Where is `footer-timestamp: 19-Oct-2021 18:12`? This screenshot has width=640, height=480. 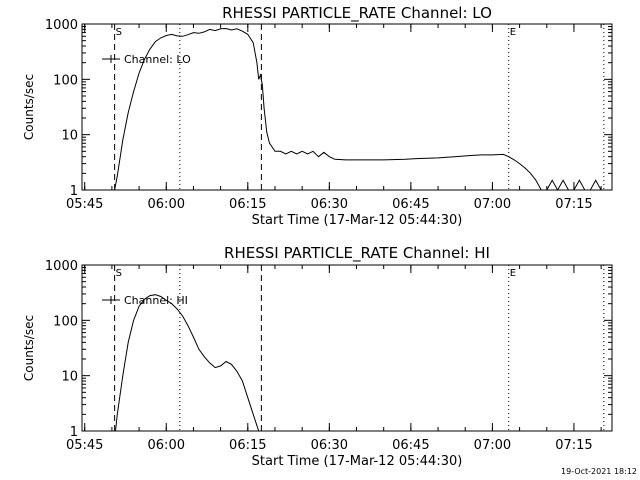
footer-timestamp: 19-Oct-2021 18:12 is located at coordinates (599, 471).